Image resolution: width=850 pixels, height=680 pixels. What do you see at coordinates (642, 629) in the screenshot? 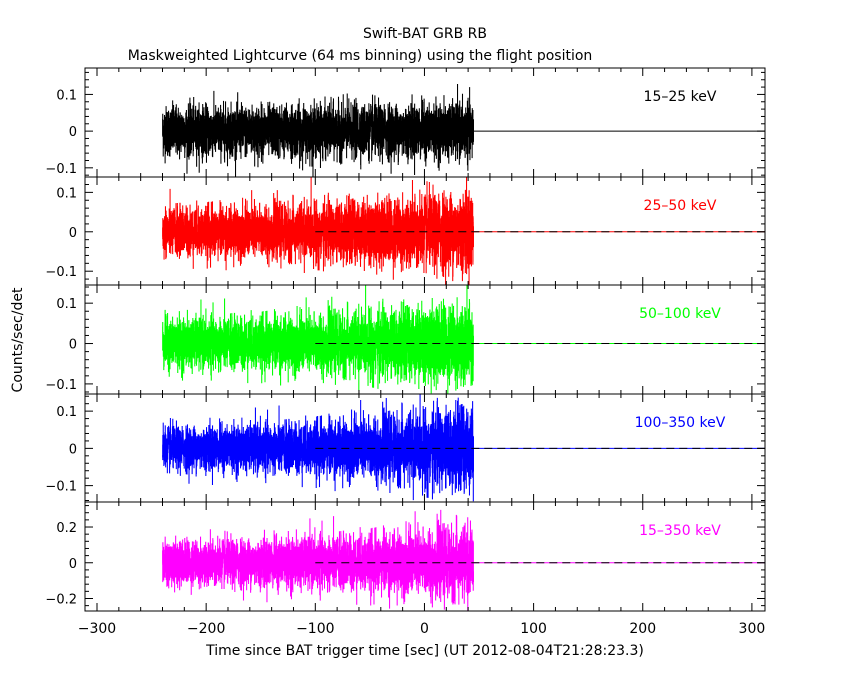
I see `x-tick-label: 200` at bounding box center [642, 629].